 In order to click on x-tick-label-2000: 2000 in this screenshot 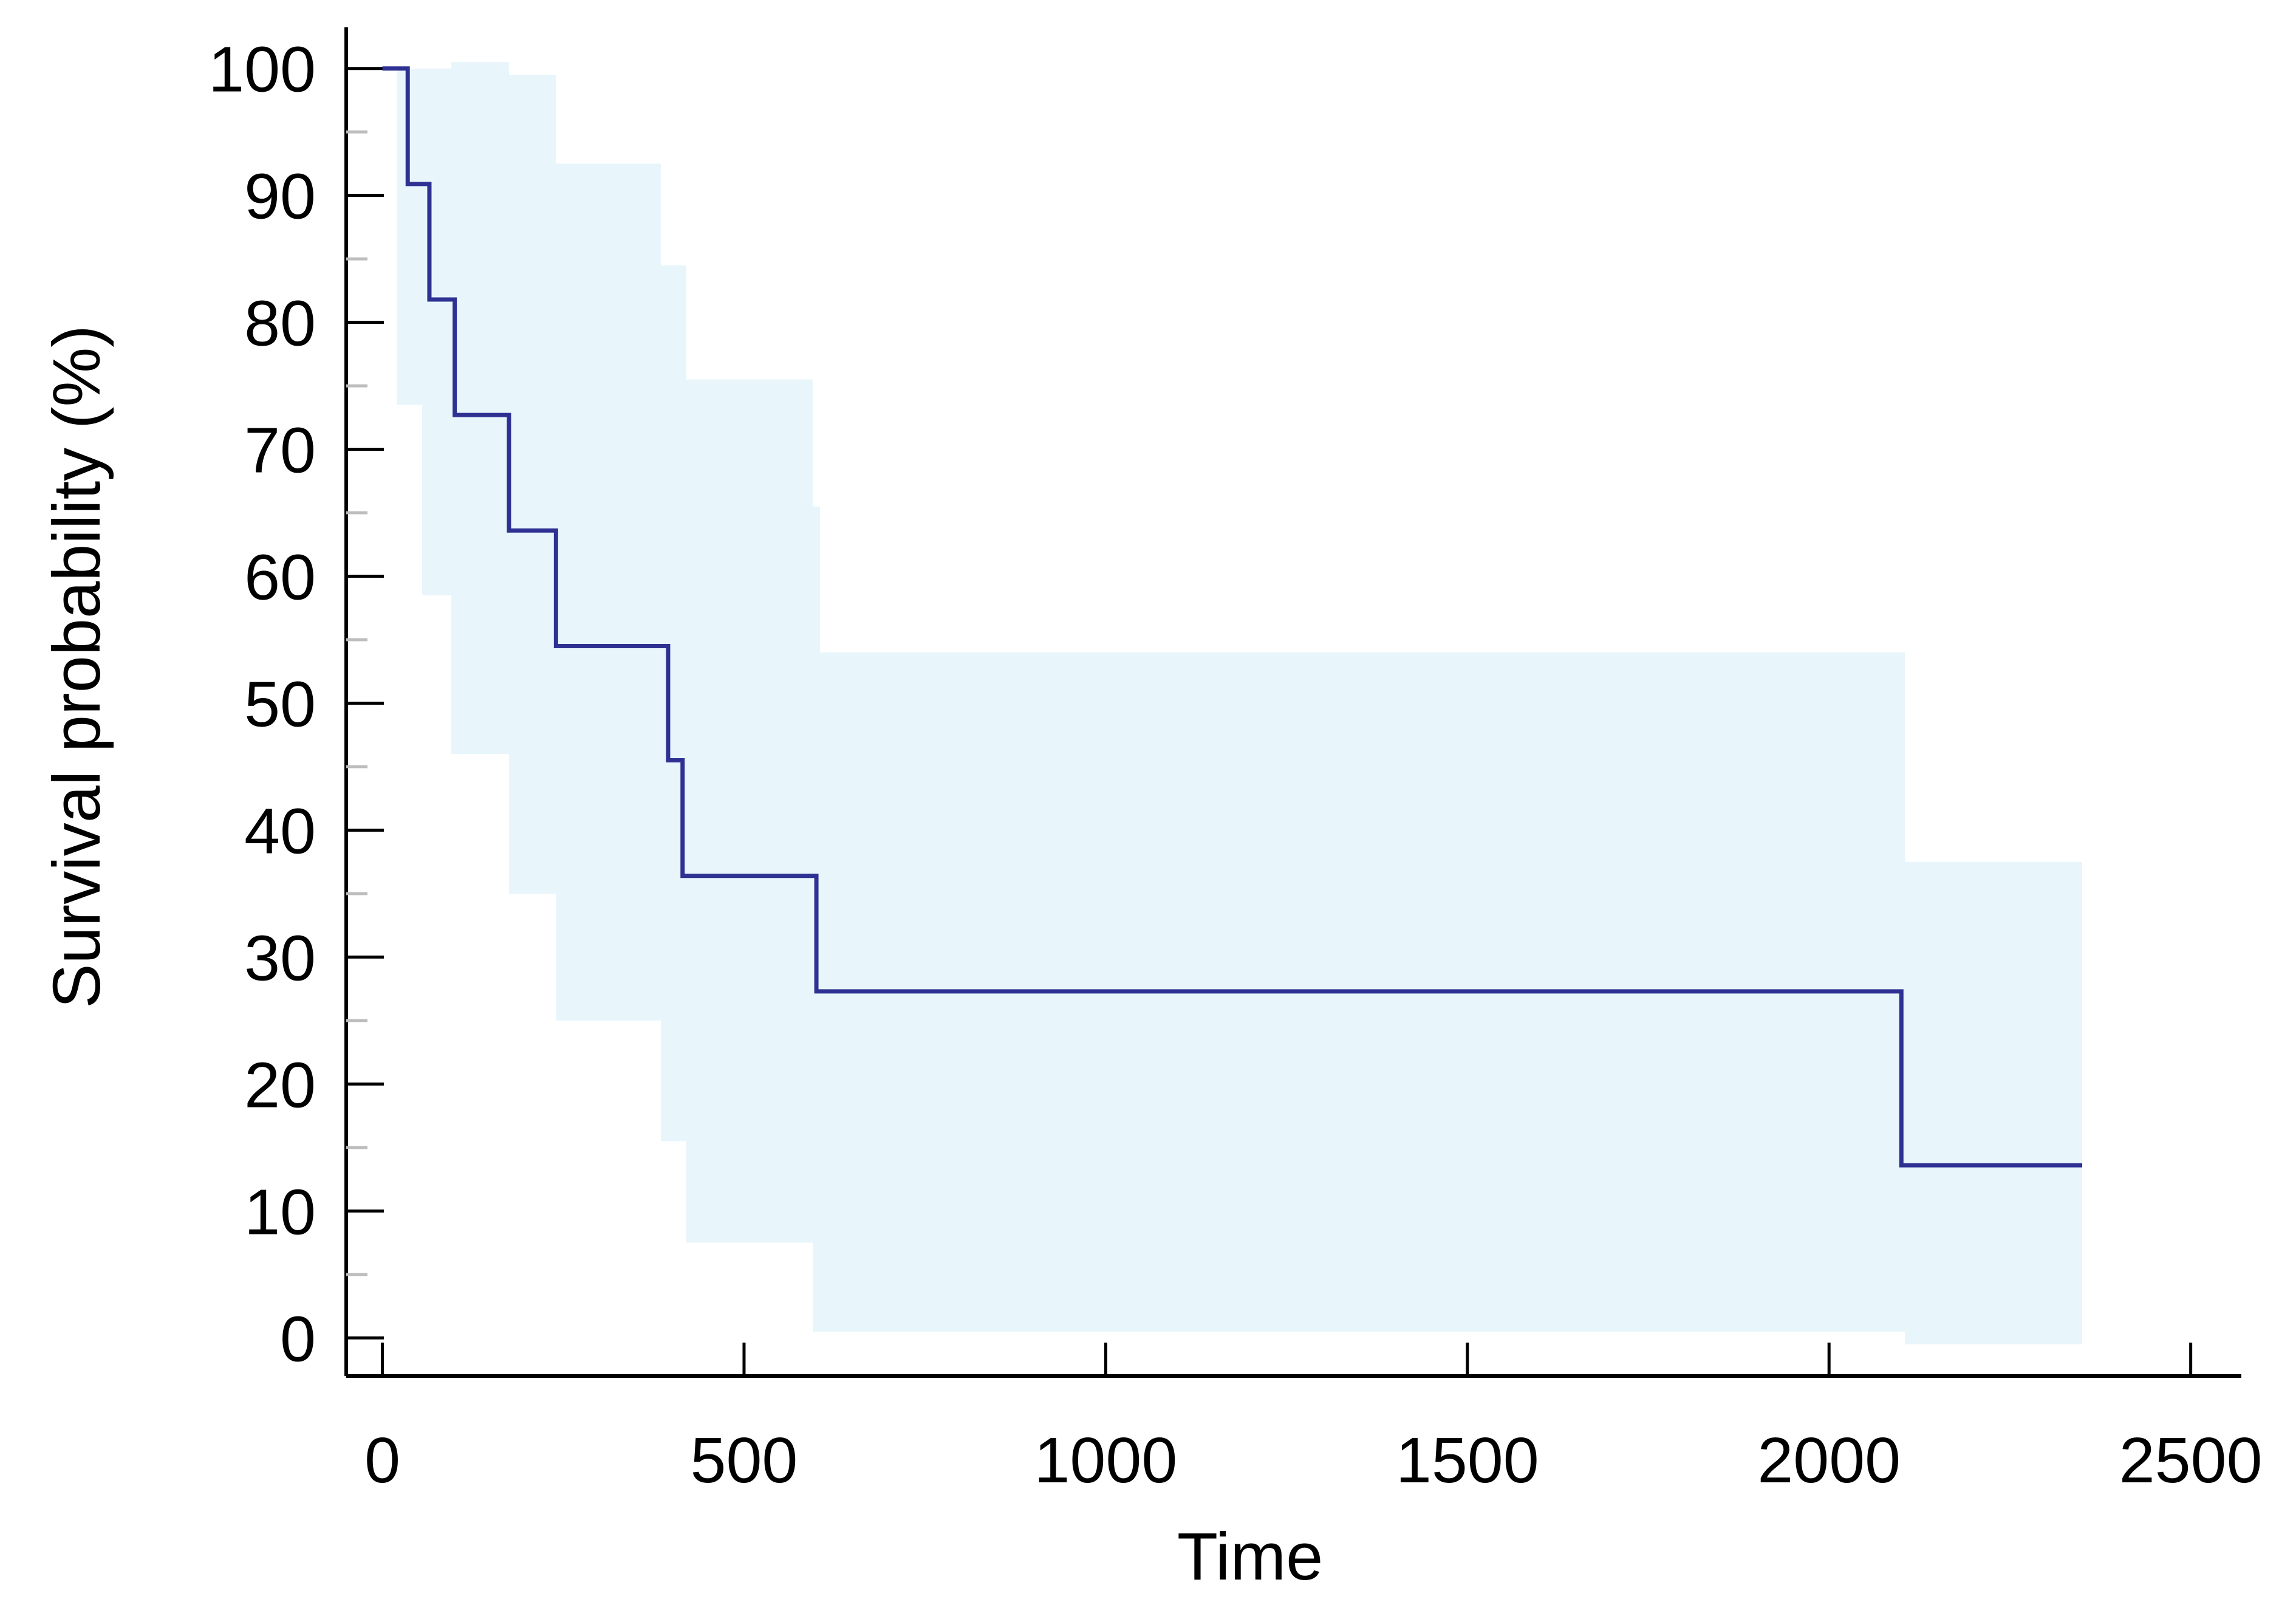, I will do `click(1829, 1461)`.